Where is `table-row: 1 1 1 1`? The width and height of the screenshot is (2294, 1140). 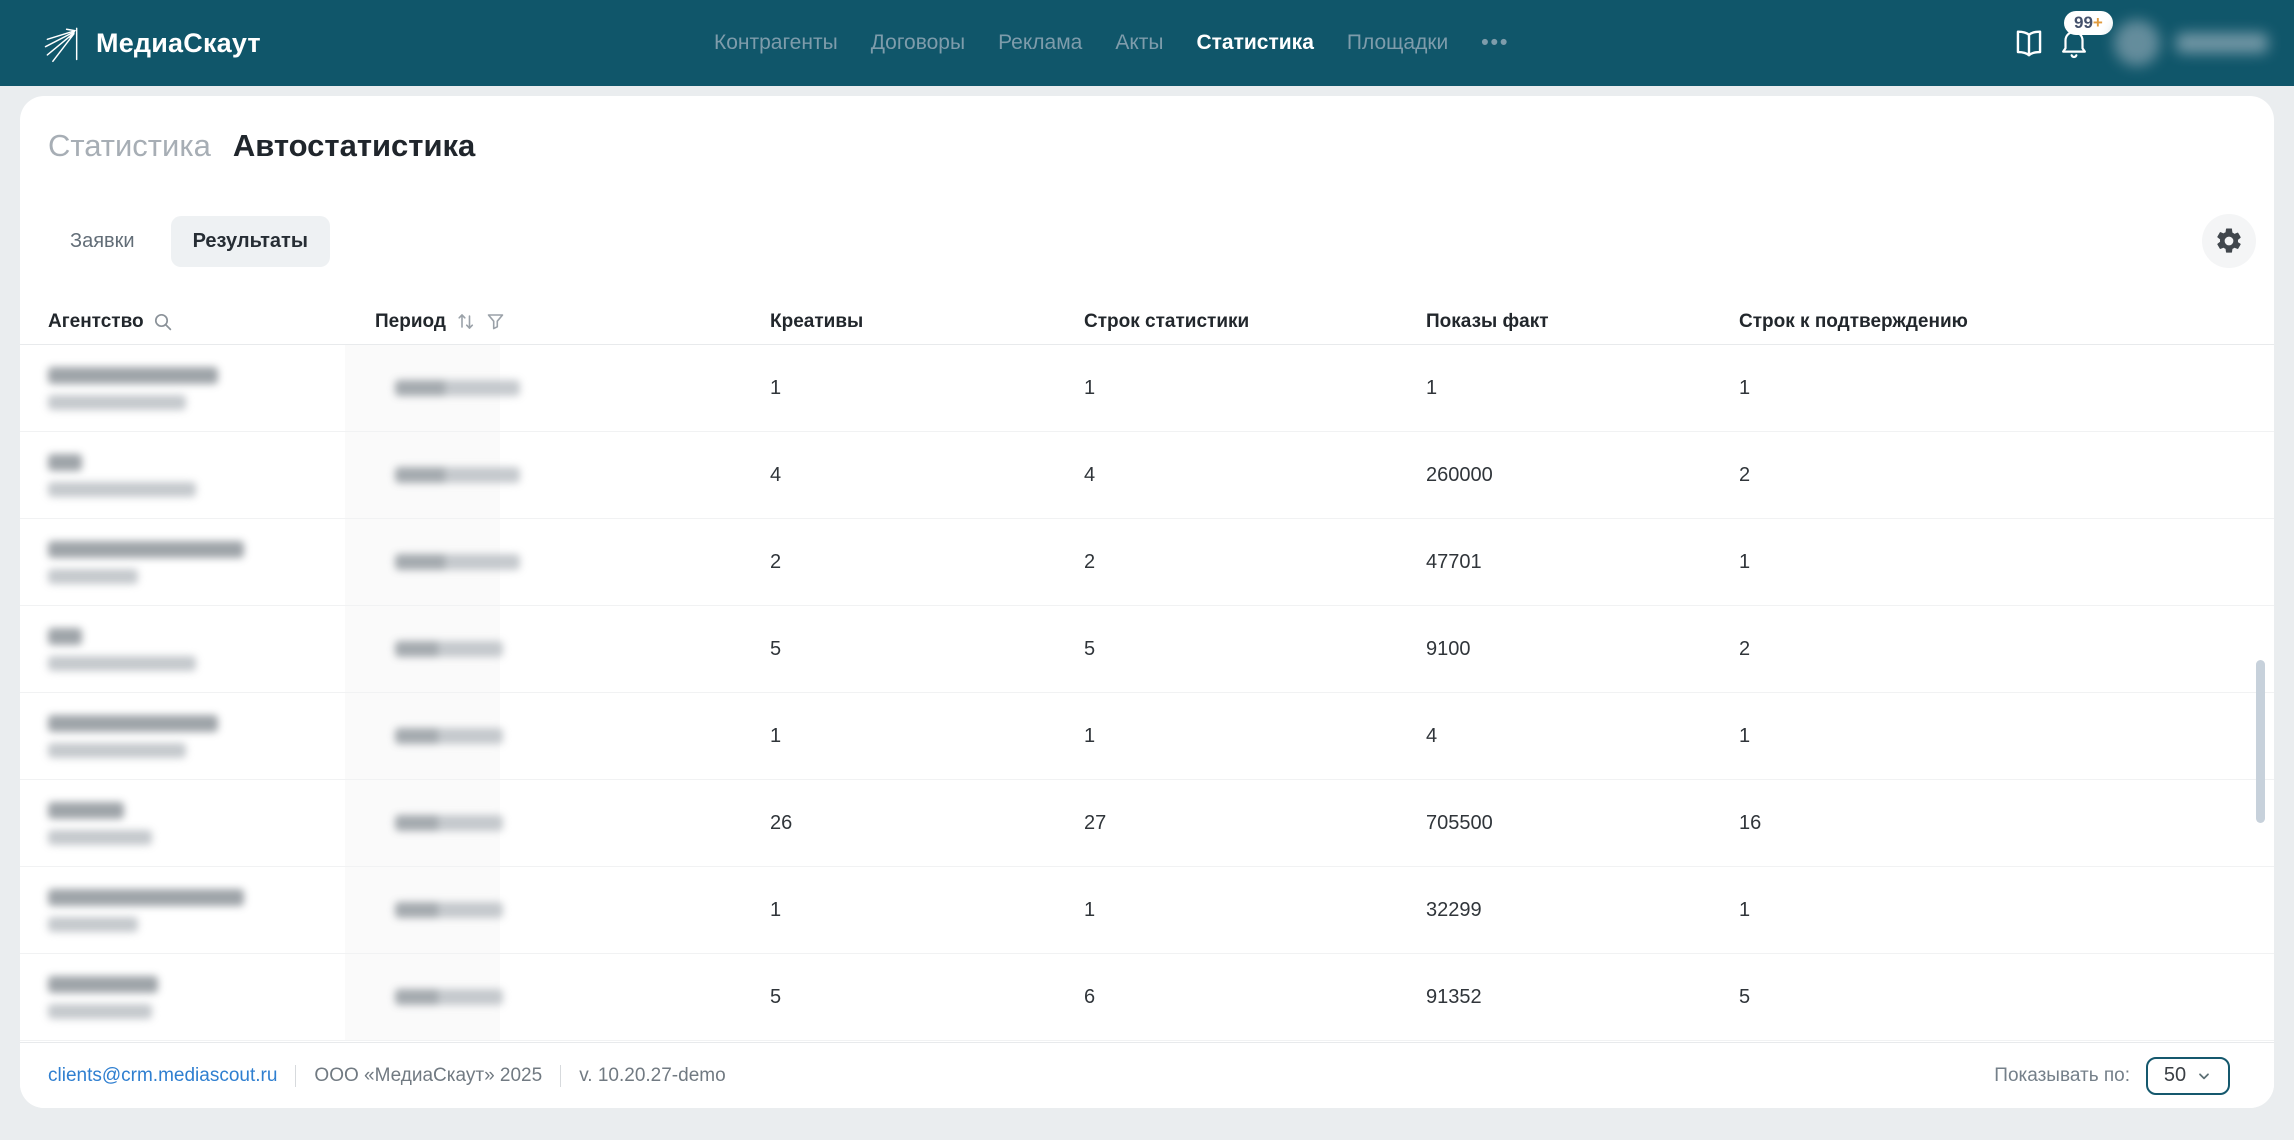
table-row: 1 1 1 1 is located at coordinates (1147, 388).